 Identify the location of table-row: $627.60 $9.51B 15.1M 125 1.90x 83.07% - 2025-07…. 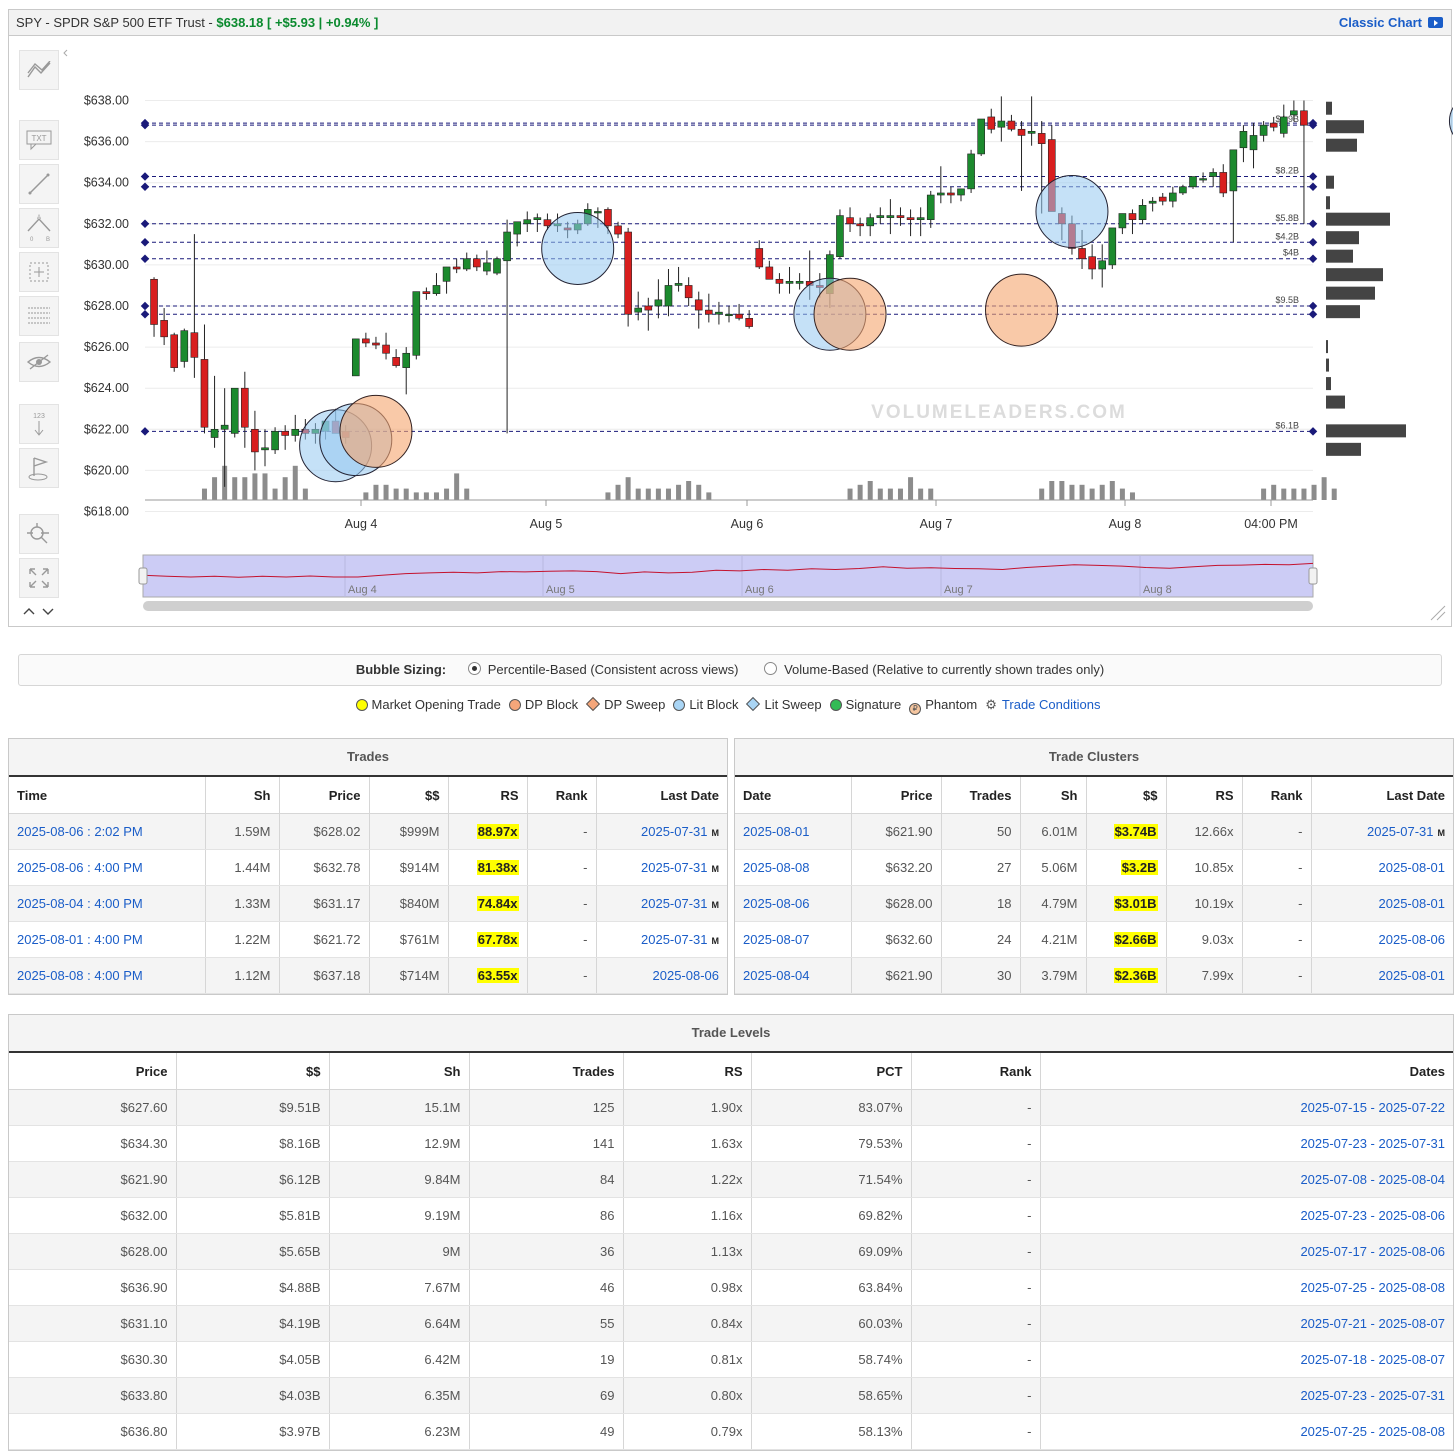
(731, 1107).